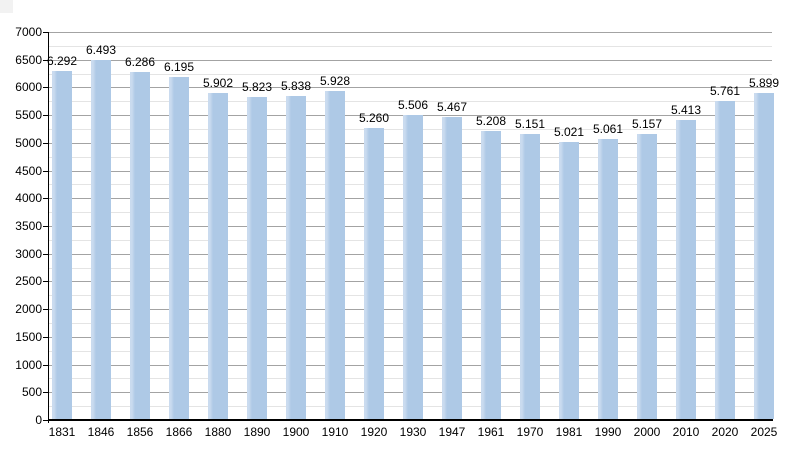 The width and height of the screenshot is (800, 450). What do you see at coordinates (6, 6) in the screenshot?
I see `corner-artifact` at bounding box center [6, 6].